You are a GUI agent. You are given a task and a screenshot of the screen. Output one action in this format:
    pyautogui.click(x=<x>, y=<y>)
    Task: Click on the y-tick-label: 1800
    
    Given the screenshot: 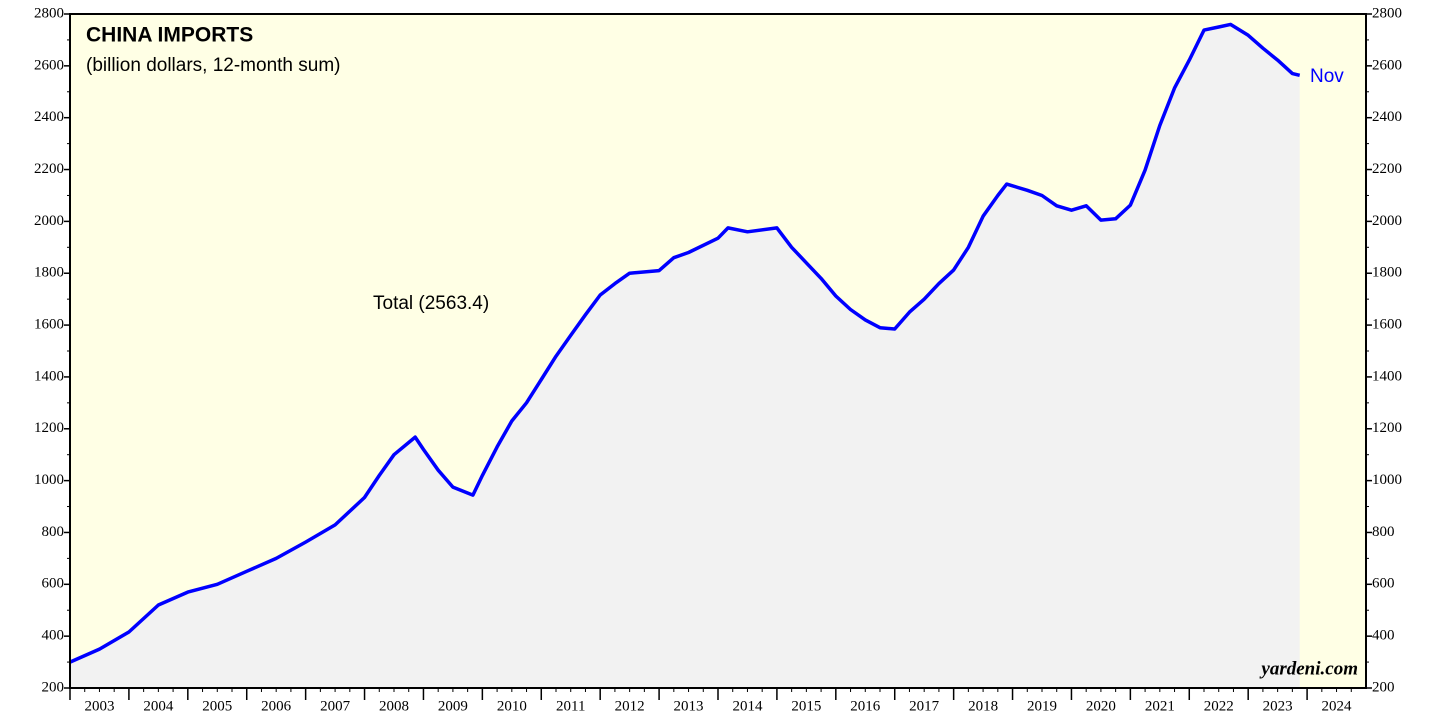 What is the action you would take?
    pyautogui.click(x=49, y=273)
    